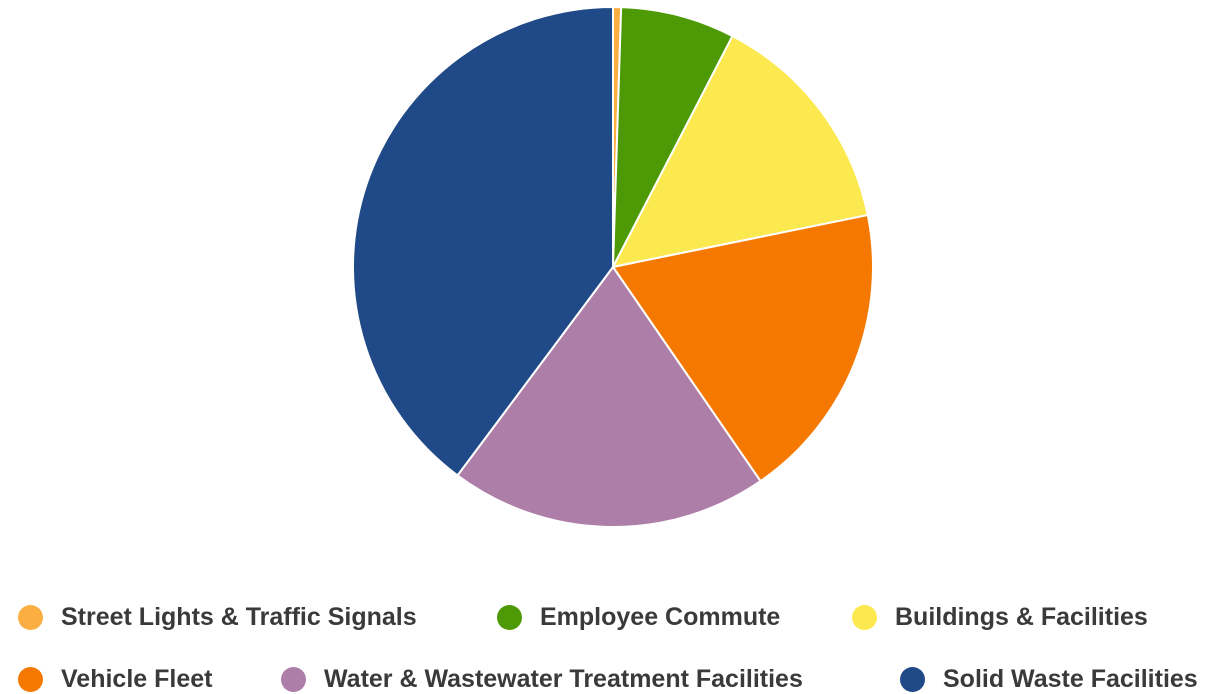 This screenshot has width=1219, height=694. What do you see at coordinates (673, 137) in the screenshot?
I see `pie-slice-employee-commute` at bounding box center [673, 137].